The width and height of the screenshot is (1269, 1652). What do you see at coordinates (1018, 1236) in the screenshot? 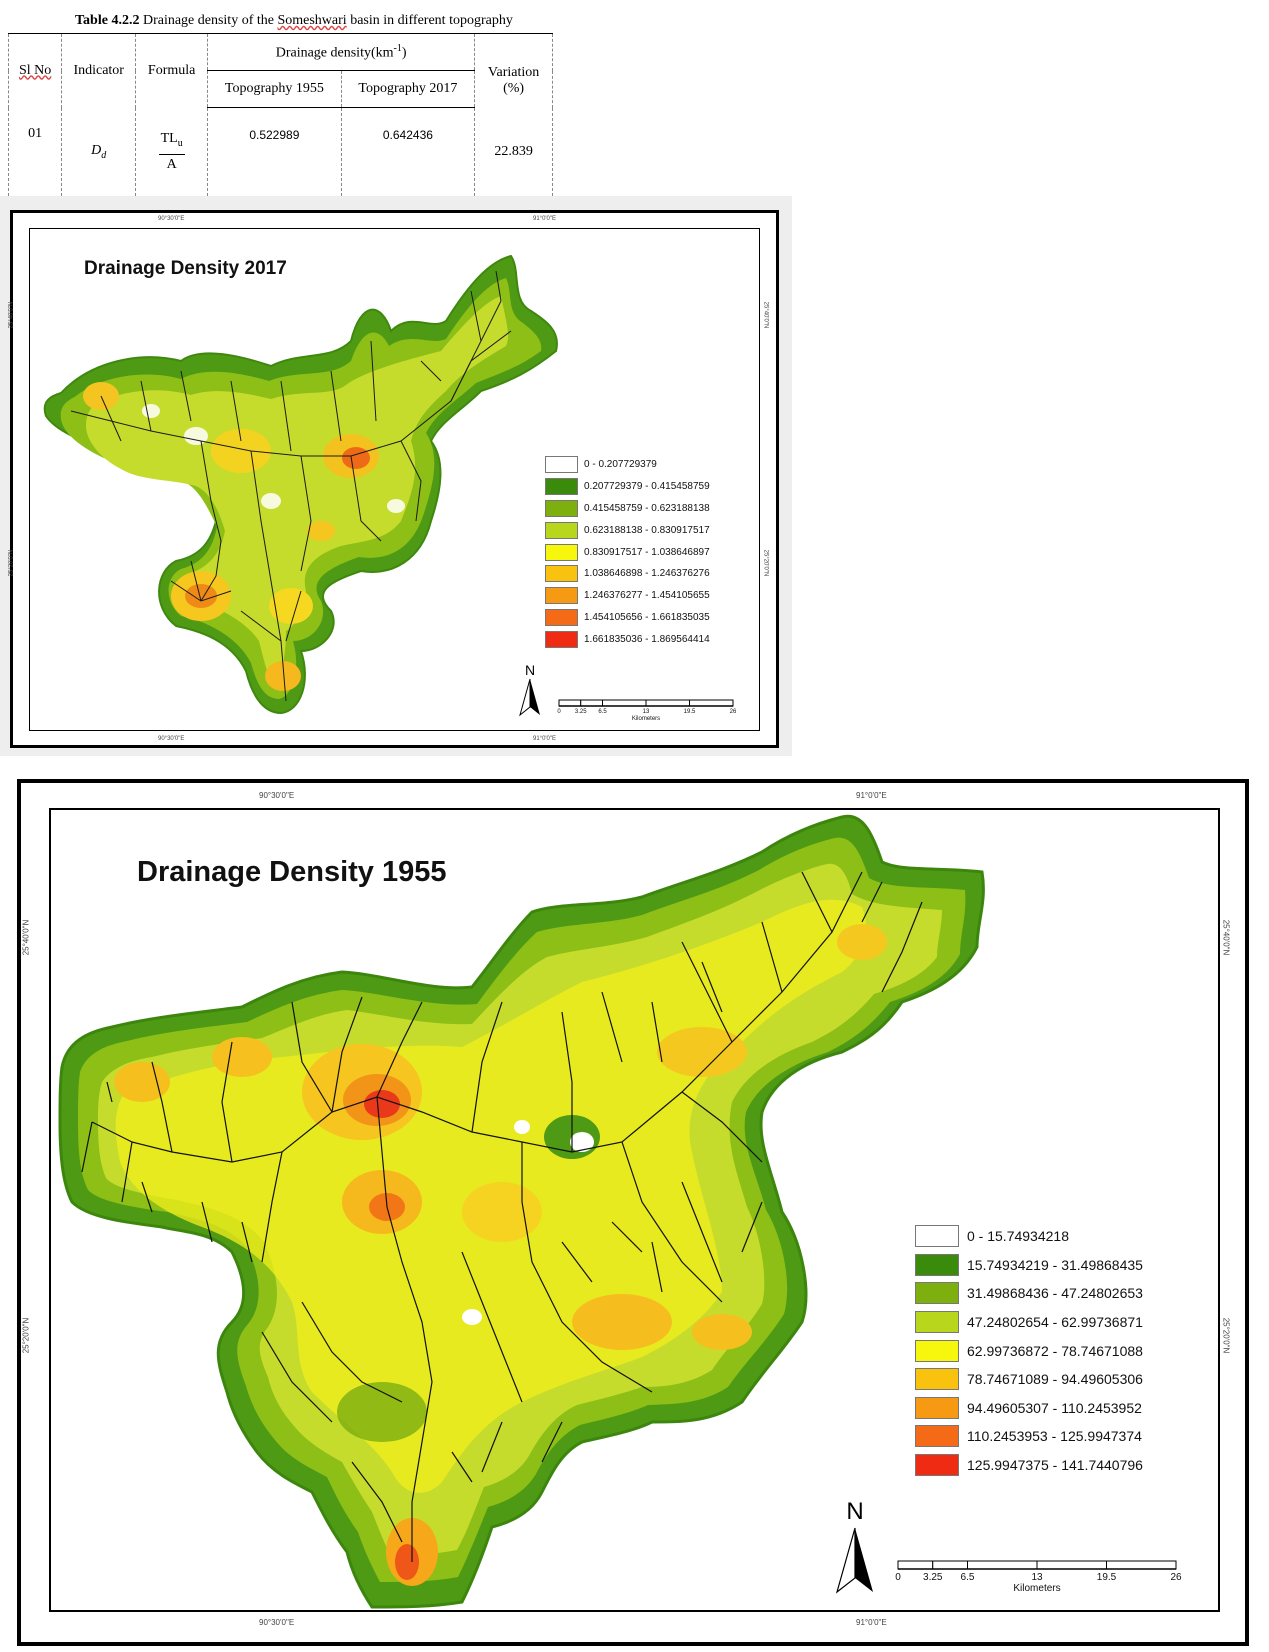
I see `legend-label: 0 - 15.74934218` at bounding box center [1018, 1236].